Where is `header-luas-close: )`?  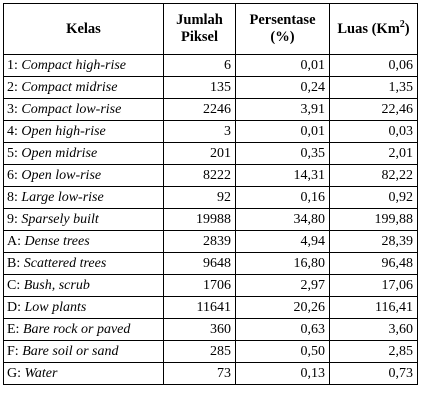
header-luas-close: ) is located at coordinates (407, 28).